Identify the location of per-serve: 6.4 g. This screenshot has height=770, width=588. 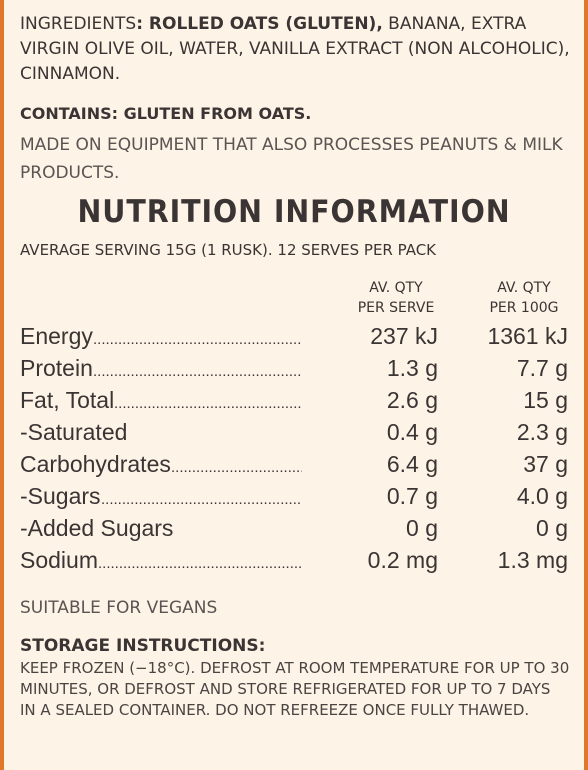
(412, 464).